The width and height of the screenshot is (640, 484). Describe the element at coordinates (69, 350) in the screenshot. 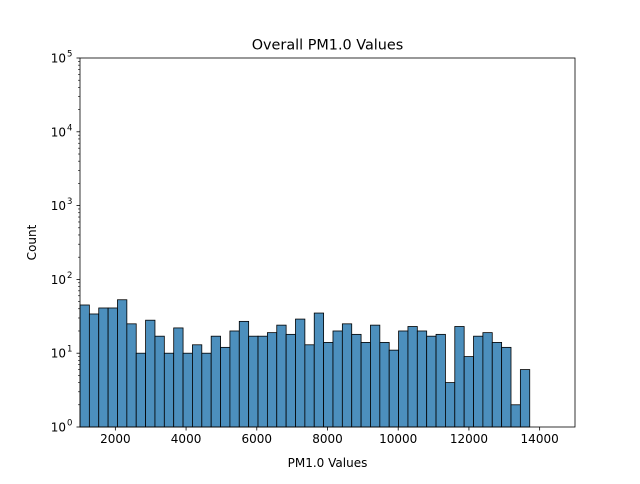

I see `y-tick-exponent: 1` at that location.